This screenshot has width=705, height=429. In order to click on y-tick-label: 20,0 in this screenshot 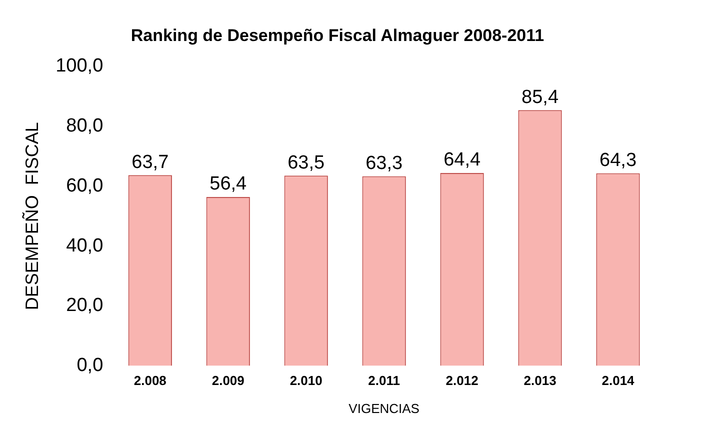, I will do `click(85, 305)`.